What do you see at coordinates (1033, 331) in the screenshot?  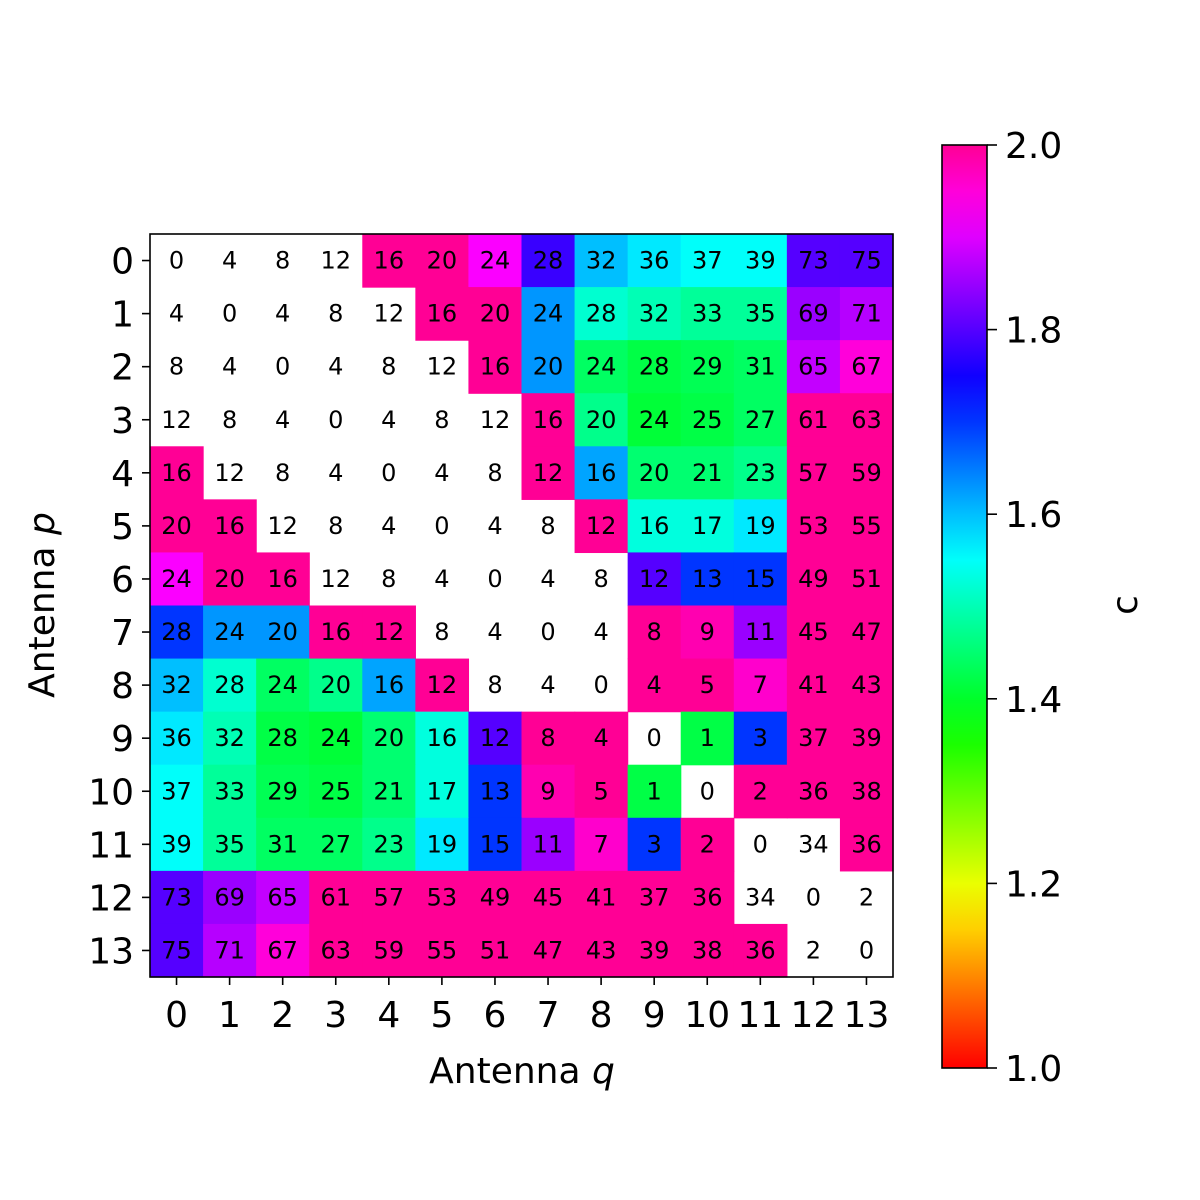 I see `colorbar-tick-label: 1.8` at bounding box center [1033, 331].